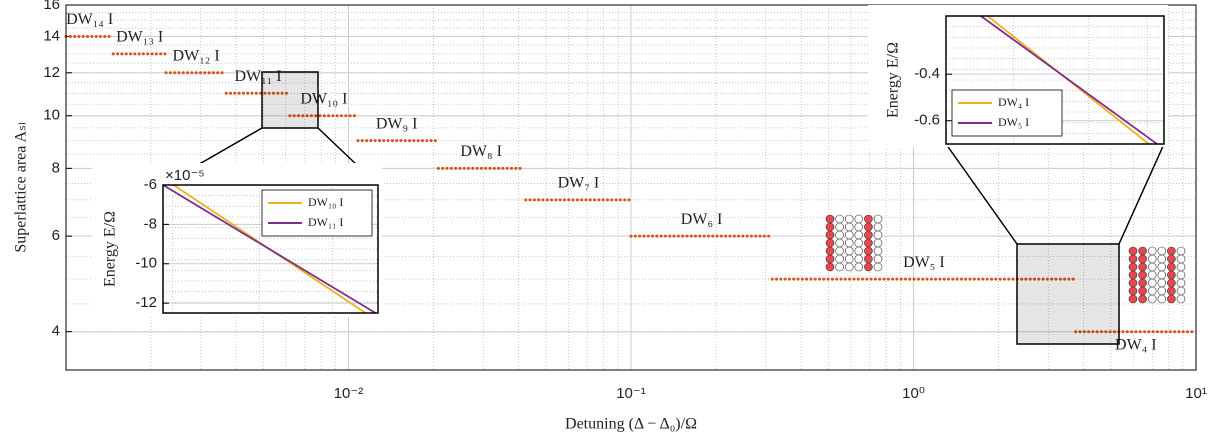 The image size is (1223, 438). What do you see at coordinates (325, 202) in the screenshot?
I see `legend-label: DW₁₀ I` at bounding box center [325, 202].